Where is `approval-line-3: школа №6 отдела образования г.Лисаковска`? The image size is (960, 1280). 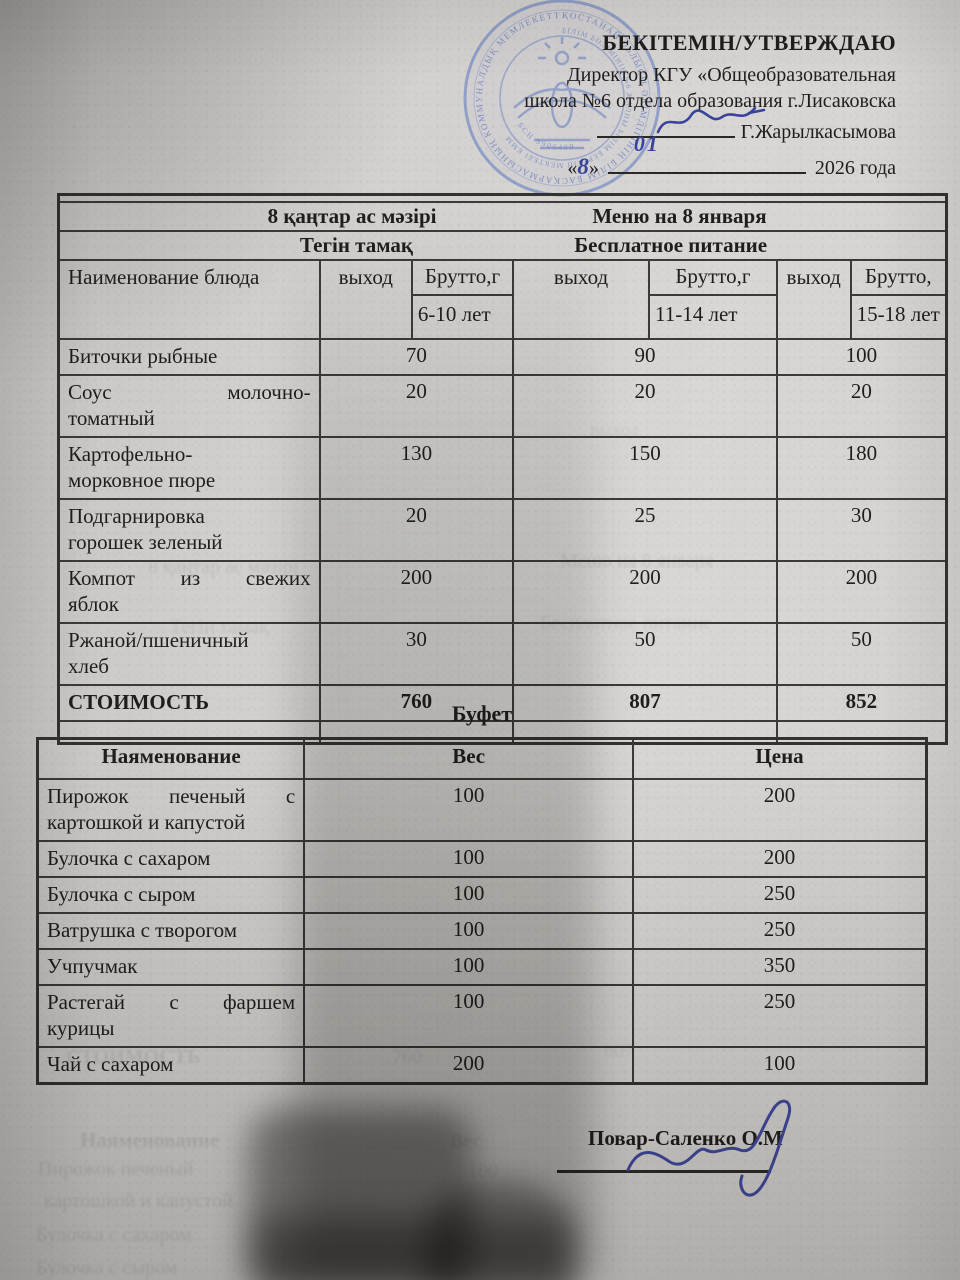 approval-line-3: школа №6 отдела образования г.Лисаковска is located at coordinates (710, 101).